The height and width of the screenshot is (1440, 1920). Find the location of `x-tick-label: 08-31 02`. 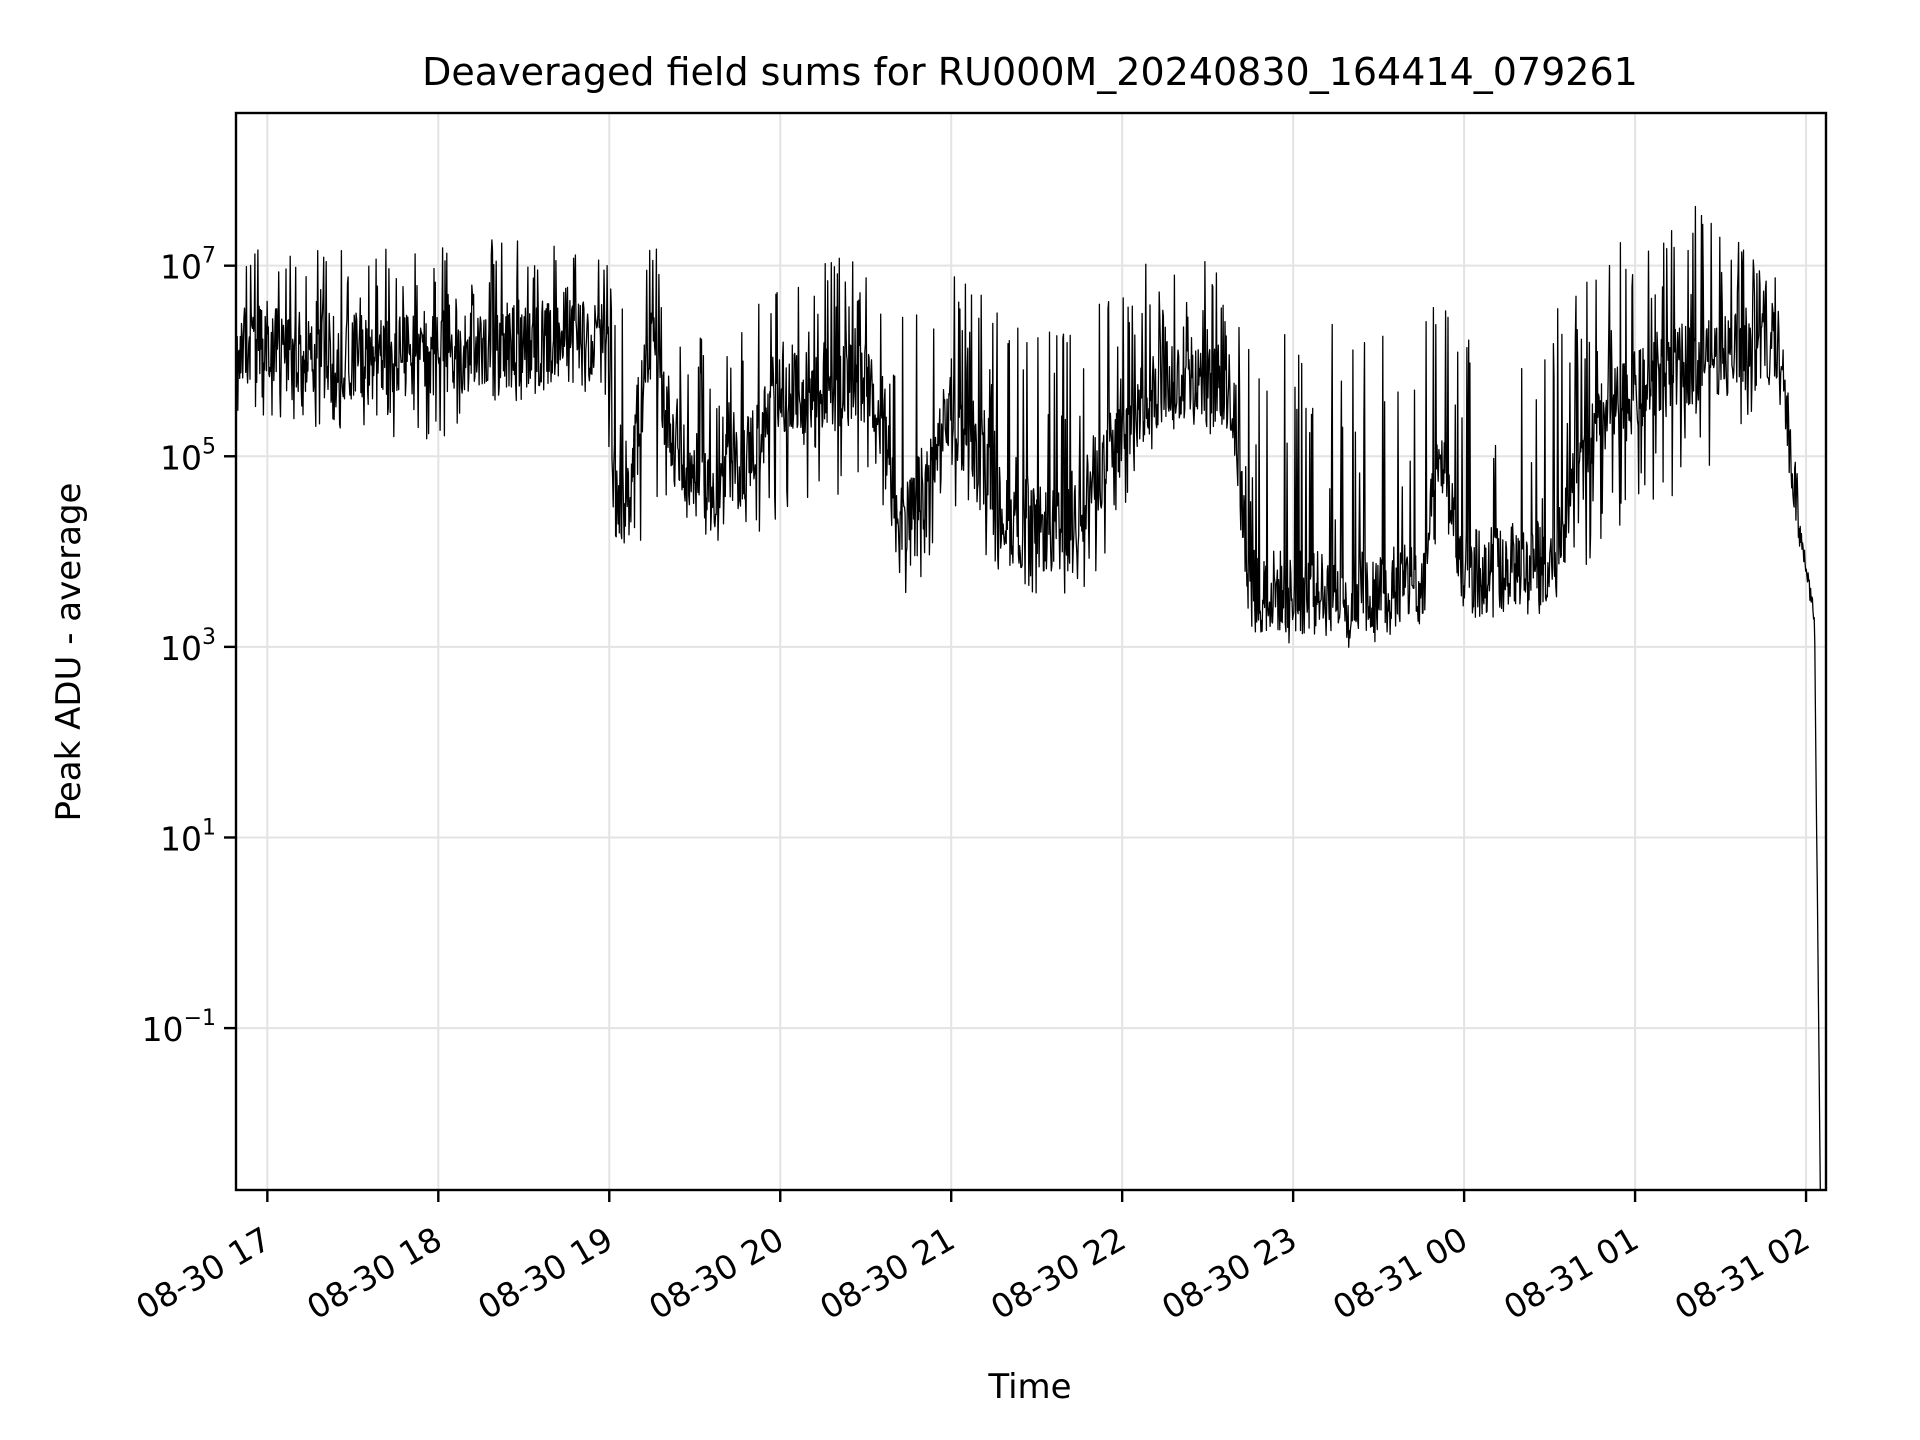

x-tick-label: 08-31 02 is located at coordinates (1742, 1273).